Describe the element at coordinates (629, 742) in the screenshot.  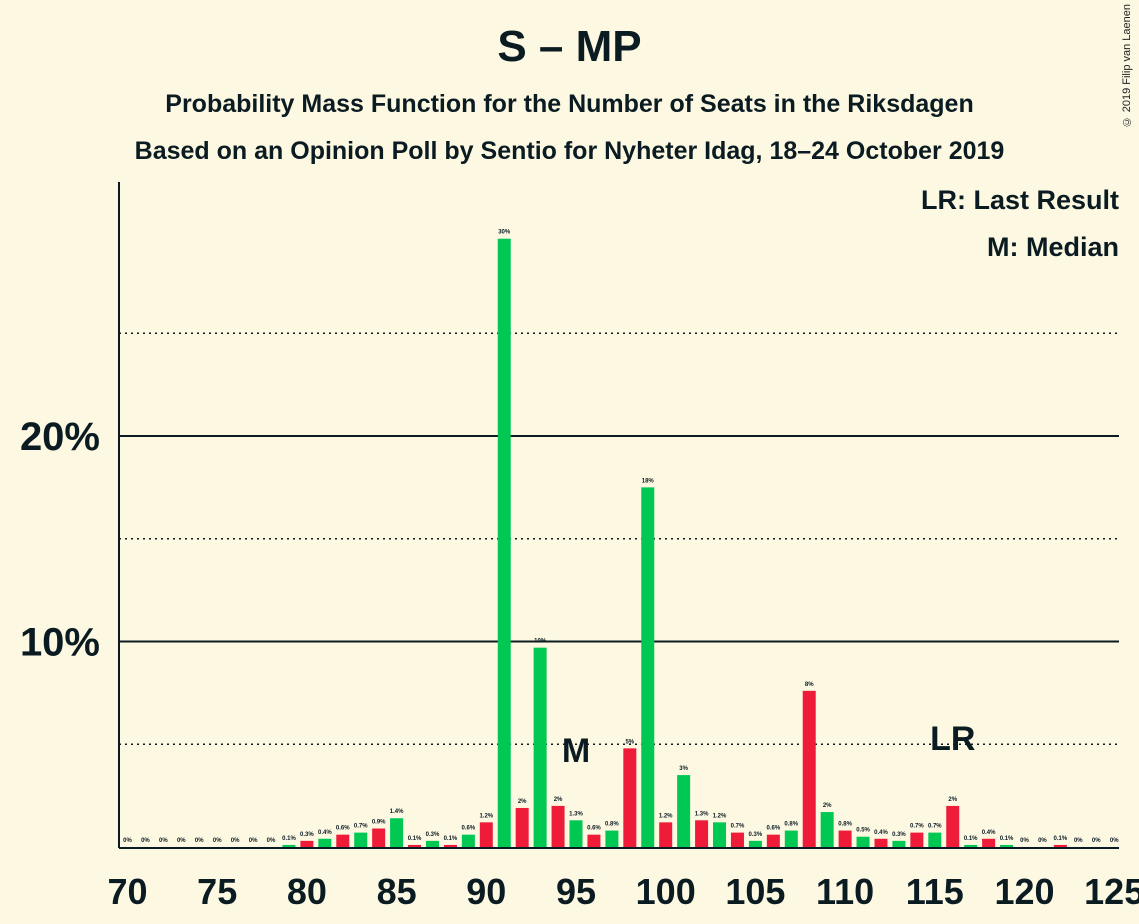
I see `bar-value-label: 5%` at that location.